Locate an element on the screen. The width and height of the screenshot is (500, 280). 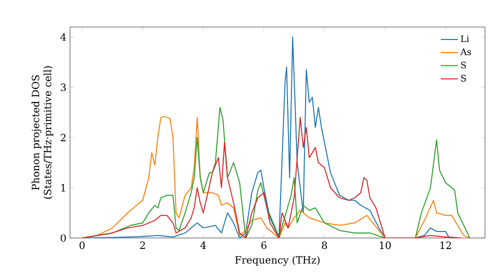
legend-label: As is located at coordinates (466, 52).